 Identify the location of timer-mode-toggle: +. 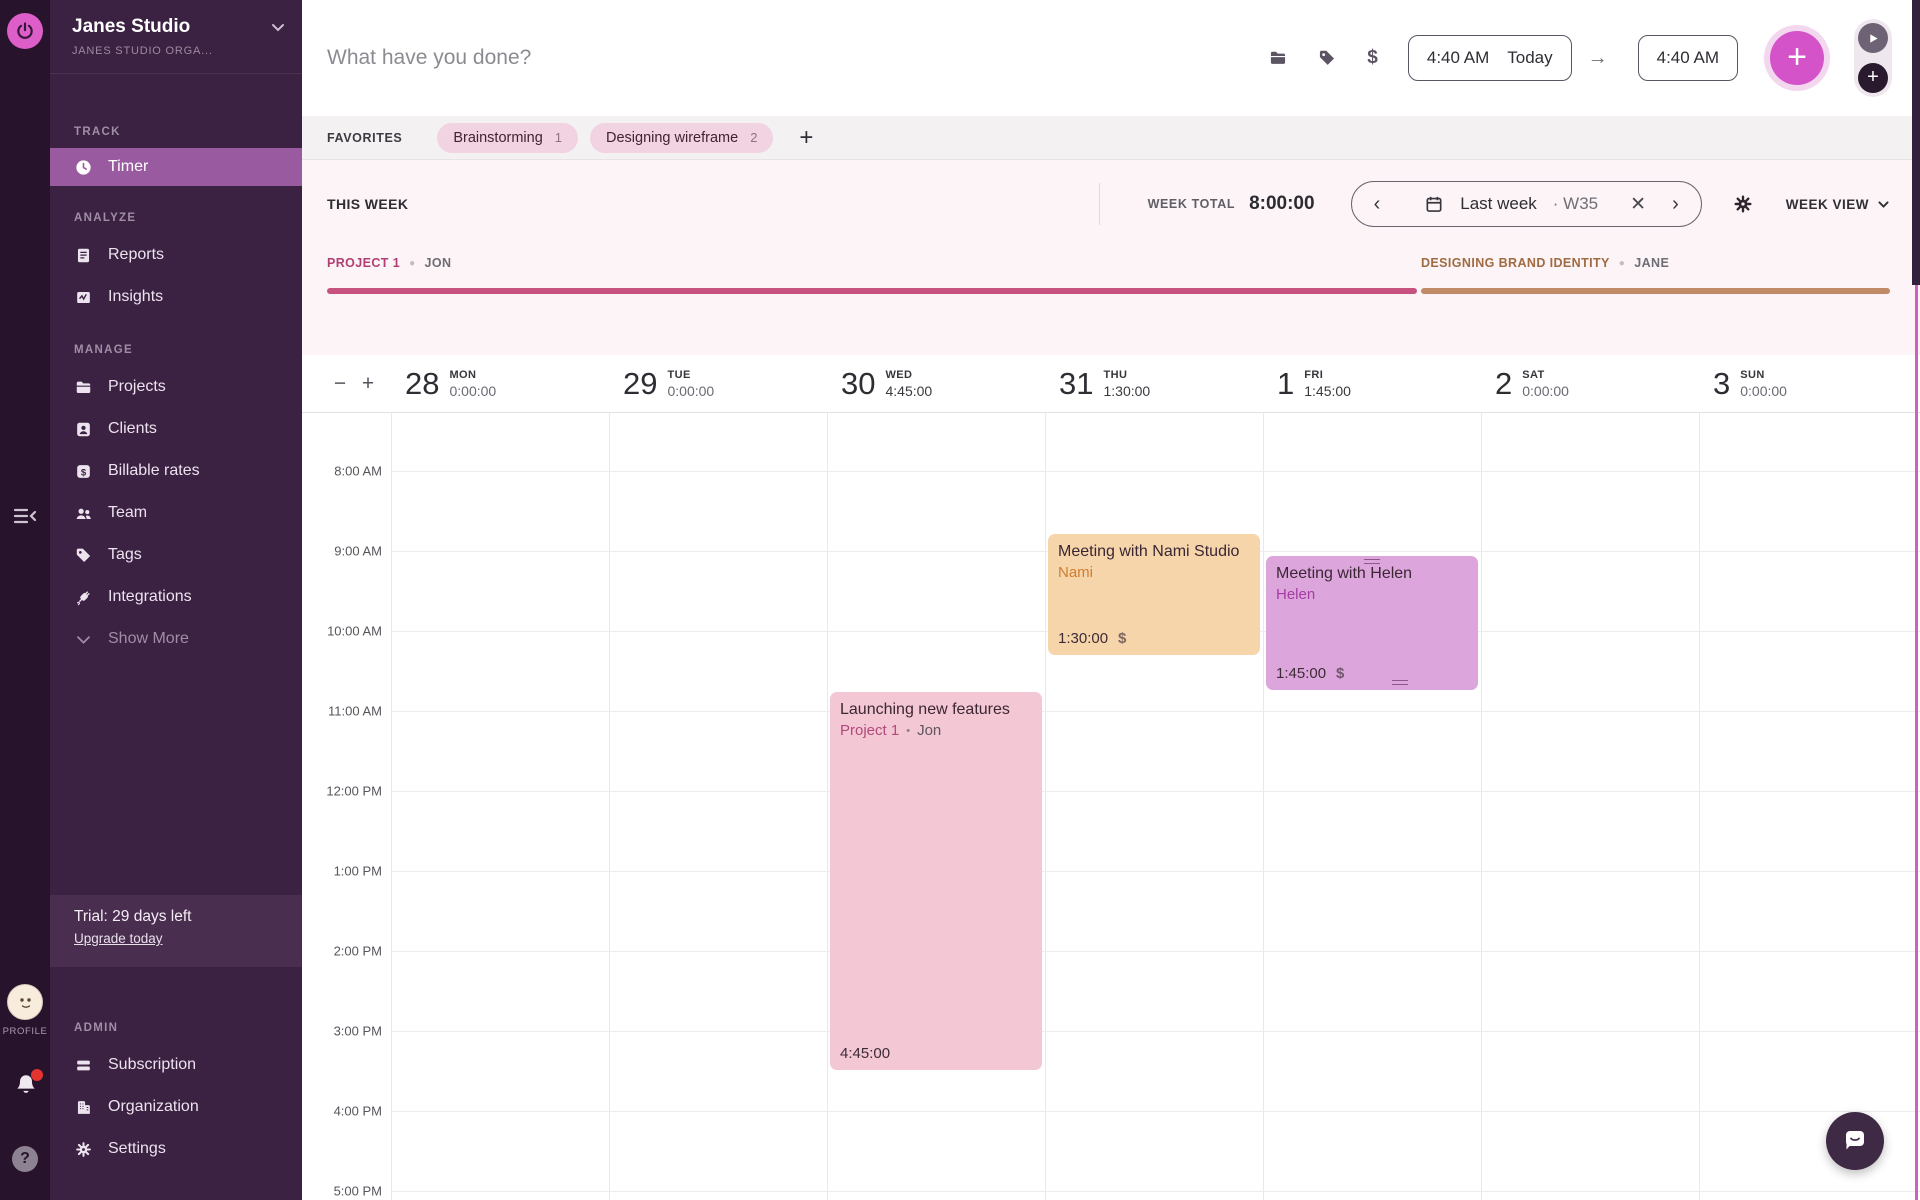
(1873, 58).